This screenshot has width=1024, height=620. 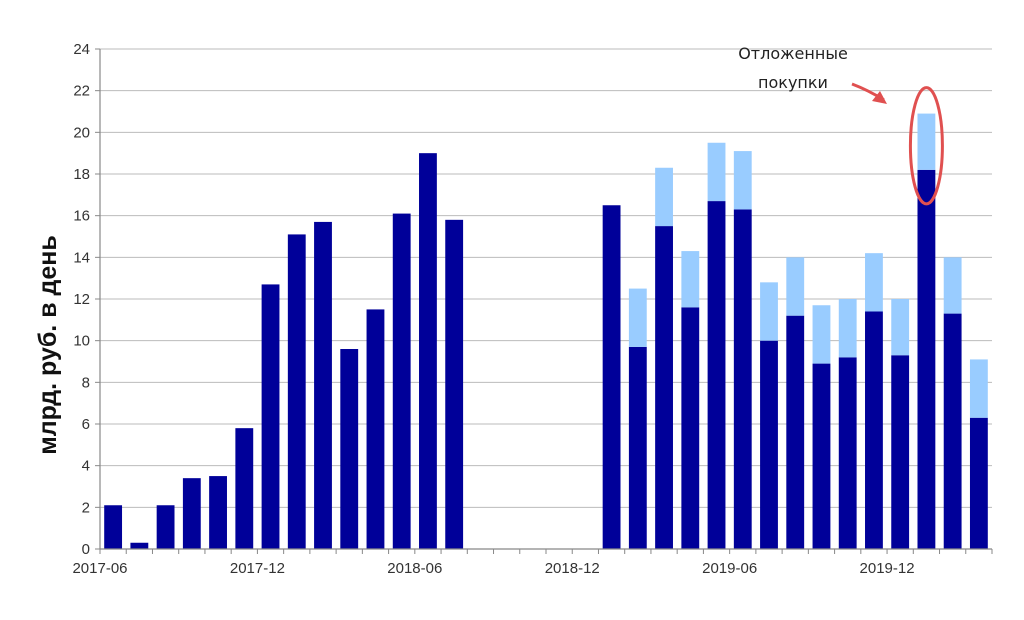 I want to click on y-tick-label: 14, so click(x=81, y=257).